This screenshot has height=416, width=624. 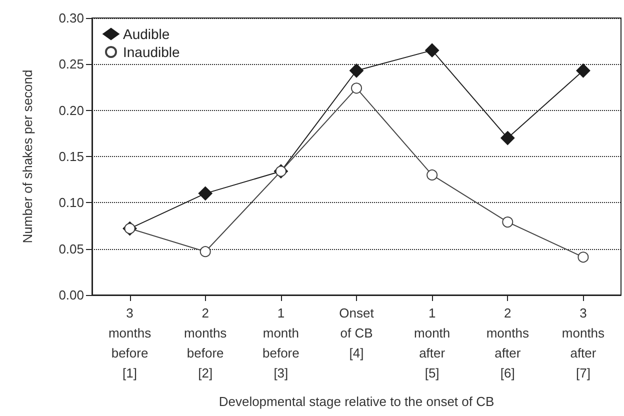 I want to click on y-tick-label: 0.25, so click(x=71, y=64).